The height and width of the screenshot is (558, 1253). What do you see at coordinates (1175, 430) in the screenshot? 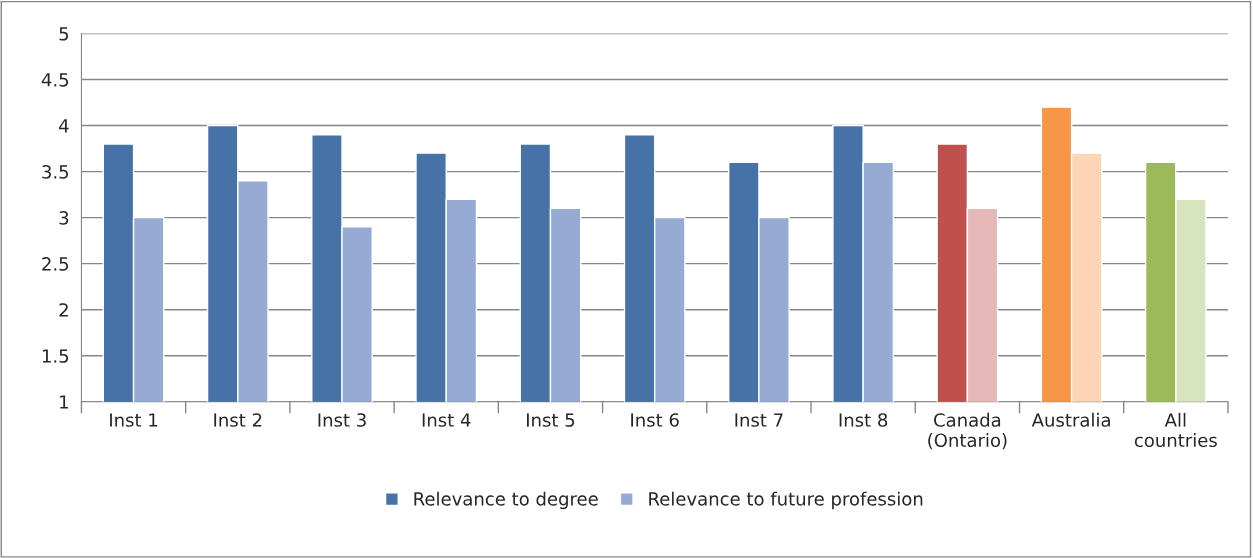
I see `x-tick-label: All countries` at bounding box center [1175, 430].